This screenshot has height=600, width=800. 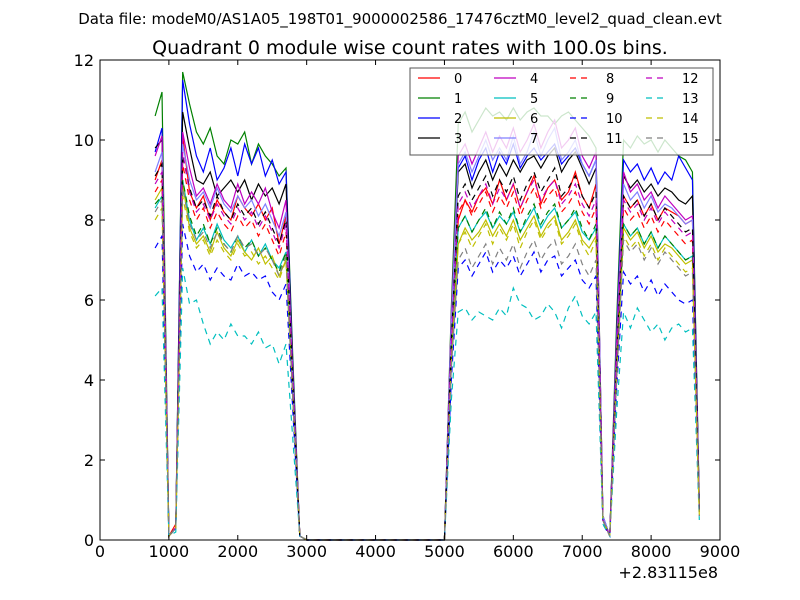 I want to click on legend-label-14: 14, so click(x=690, y=119).